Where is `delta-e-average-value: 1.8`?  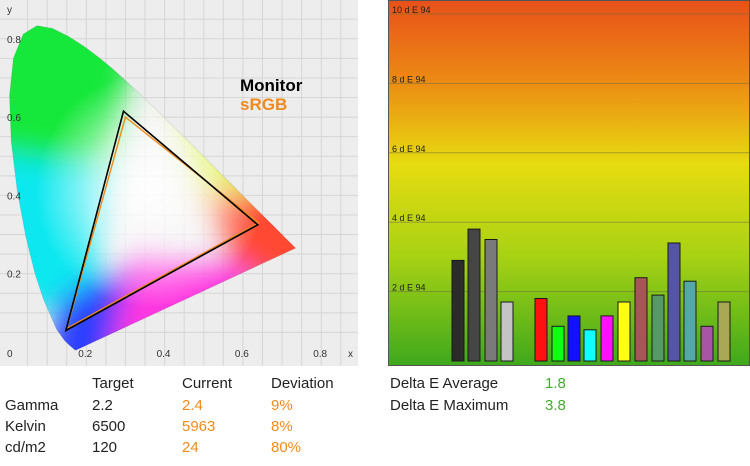 delta-e-average-value: 1.8 is located at coordinates (555, 383).